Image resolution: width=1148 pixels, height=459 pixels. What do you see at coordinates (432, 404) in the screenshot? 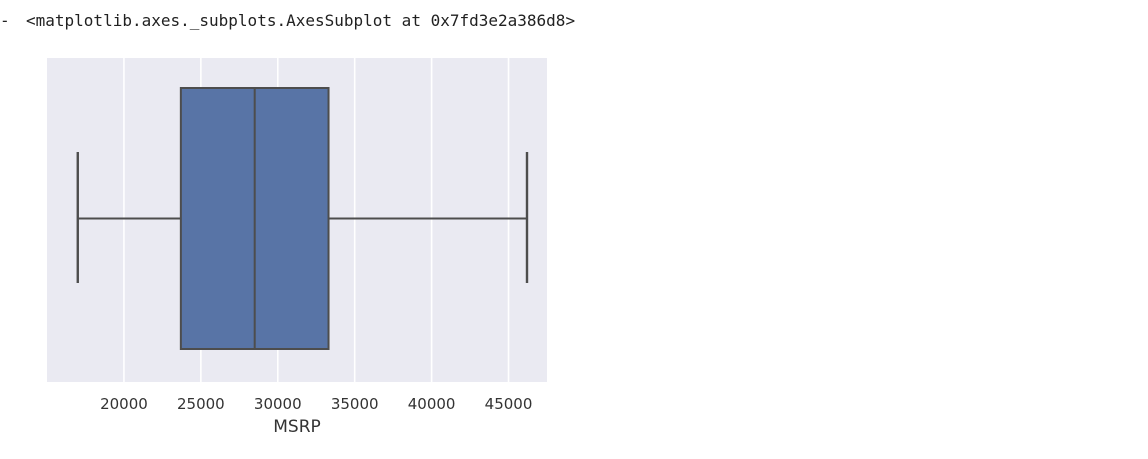
I see `x-tick-label-40000: 40000` at bounding box center [432, 404].